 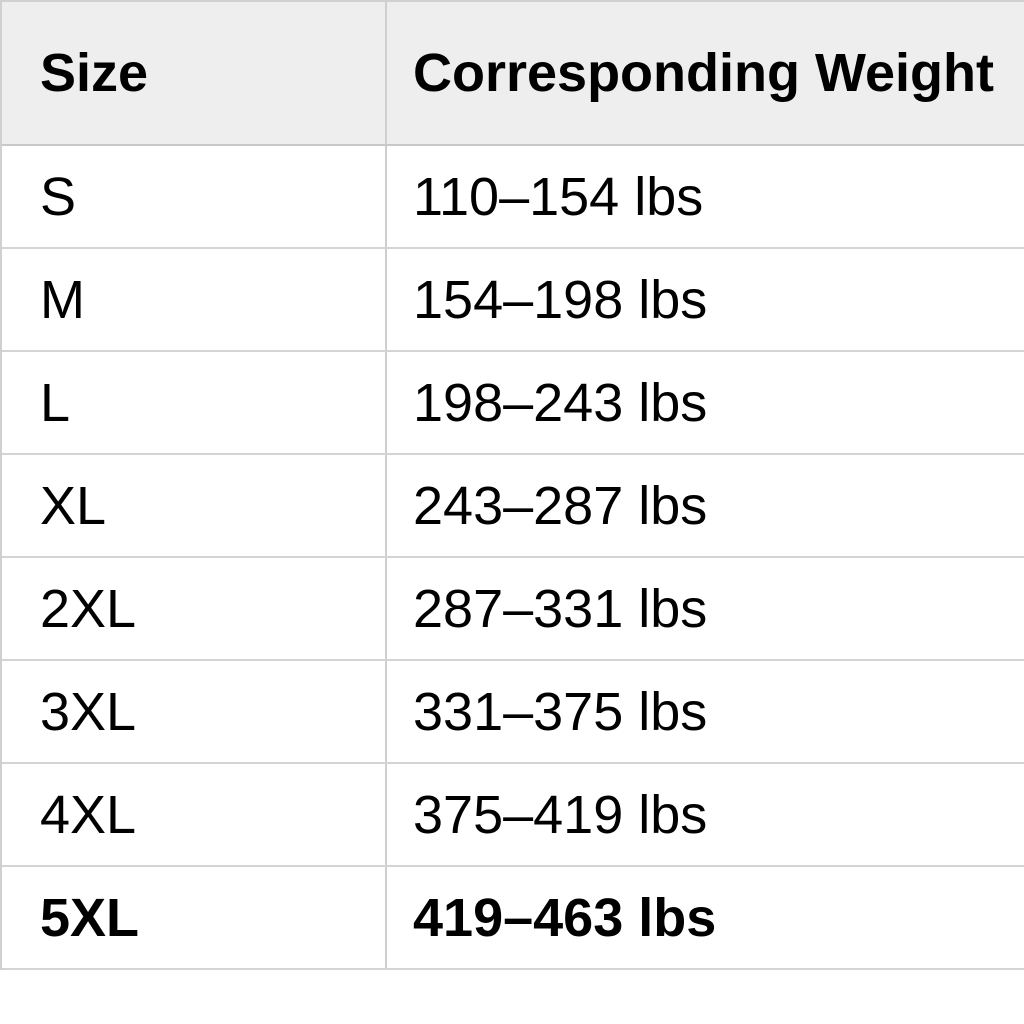 I want to click on table-row: 3XL 331–375 lbs, so click(x=513, y=712).